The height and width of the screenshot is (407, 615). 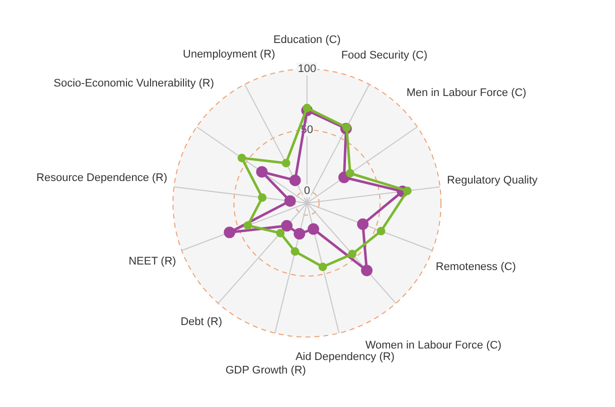 What do you see at coordinates (265, 370) in the screenshot?
I see `spoke-label: GDP Growth (R)` at bounding box center [265, 370].